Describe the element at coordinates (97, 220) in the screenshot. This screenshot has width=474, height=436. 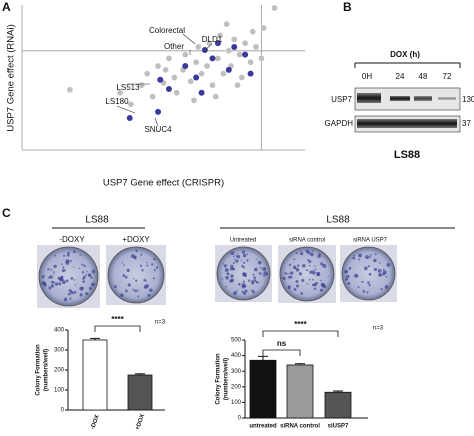
I see `plate-group-title: LS88` at that location.